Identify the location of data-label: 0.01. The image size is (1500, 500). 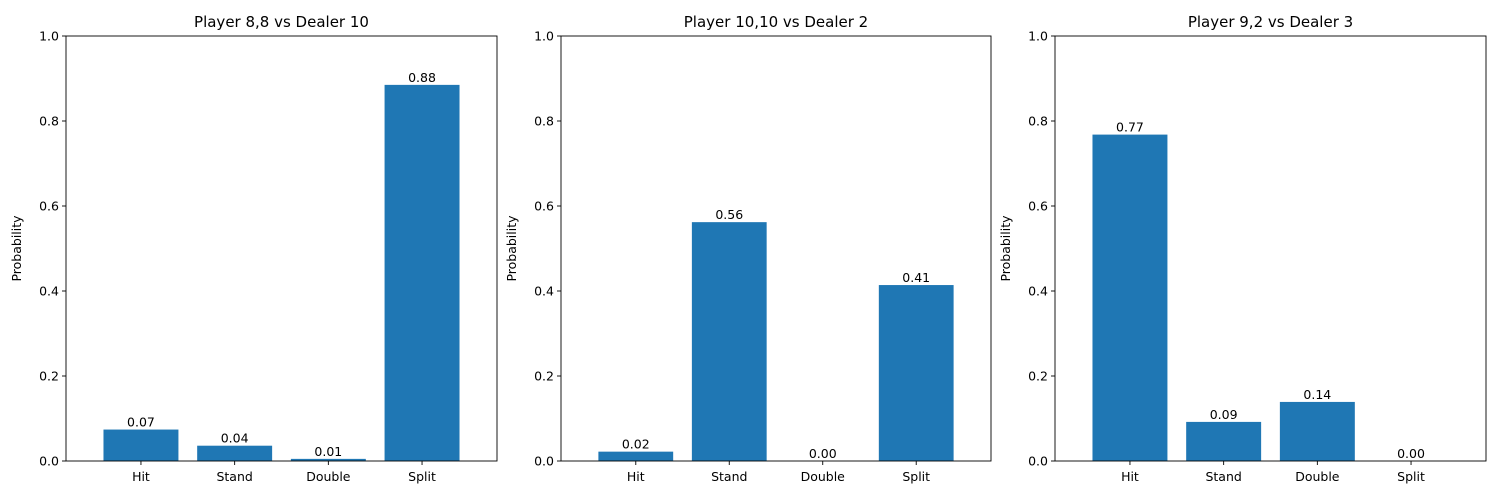
(328, 451).